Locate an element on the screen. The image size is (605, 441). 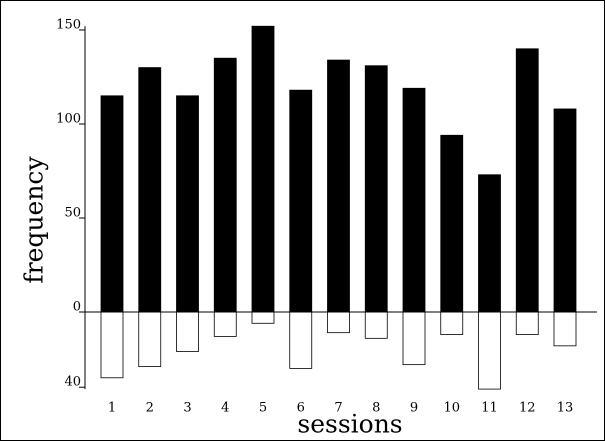
x-tick-label: 4 is located at coordinates (225, 408).